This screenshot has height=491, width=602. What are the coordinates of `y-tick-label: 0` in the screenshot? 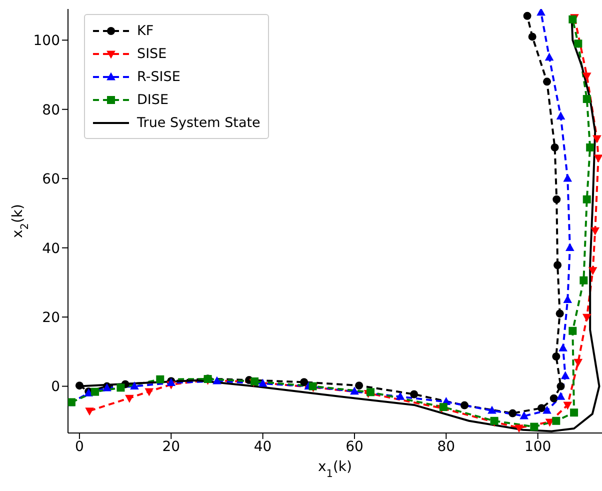 It's located at (55, 387).